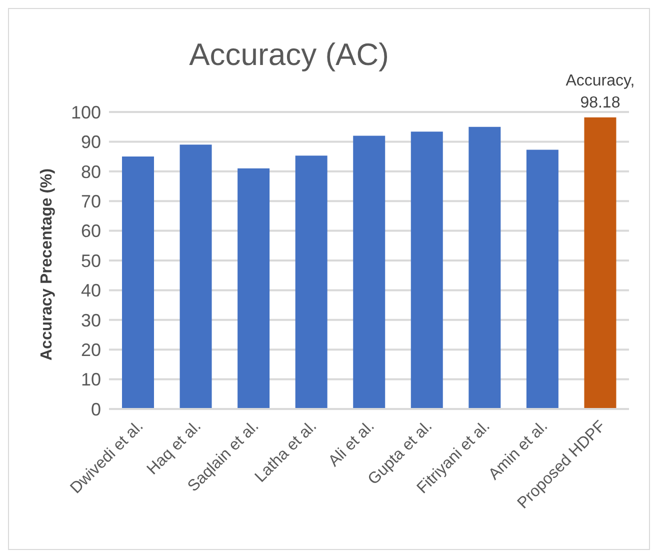 This screenshot has height=558, width=655. I want to click on y-tick-label: 40, so click(90, 290).